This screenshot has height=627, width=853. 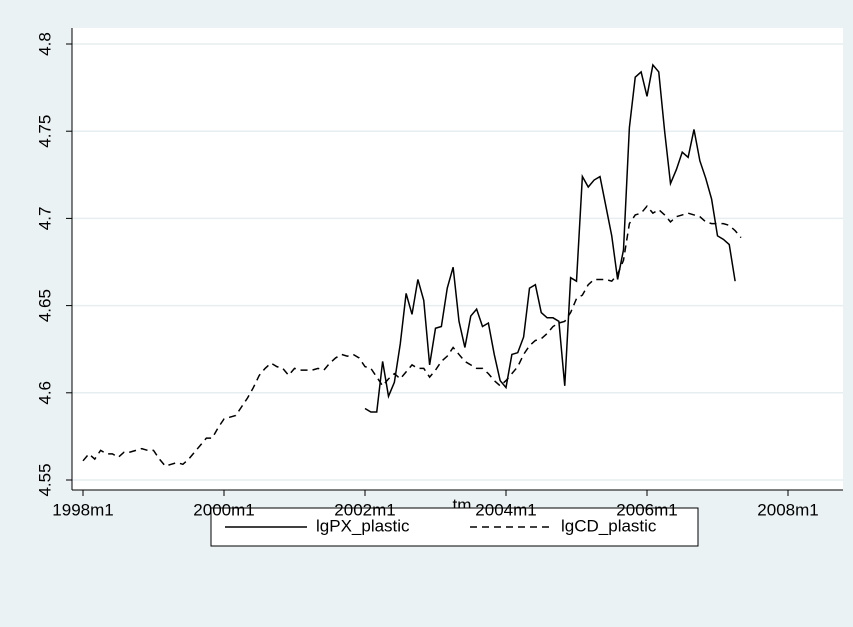 What do you see at coordinates (787, 509) in the screenshot?
I see `x-tick-label: 2008m1` at bounding box center [787, 509].